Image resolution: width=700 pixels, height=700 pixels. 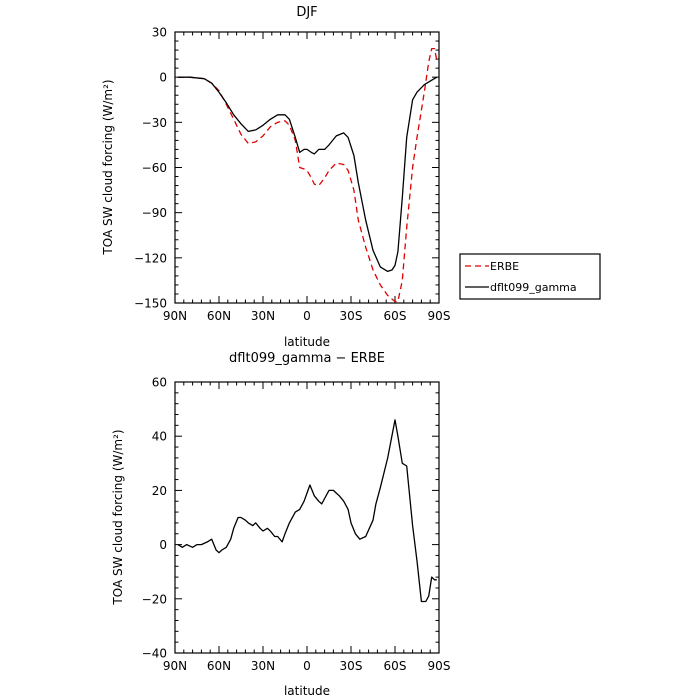 What do you see at coordinates (118, 517) in the screenshot?
I see `bottom-panel-ylabel: TOA SW cloud forcing (W/m²)` at bounding box center [118, 517].